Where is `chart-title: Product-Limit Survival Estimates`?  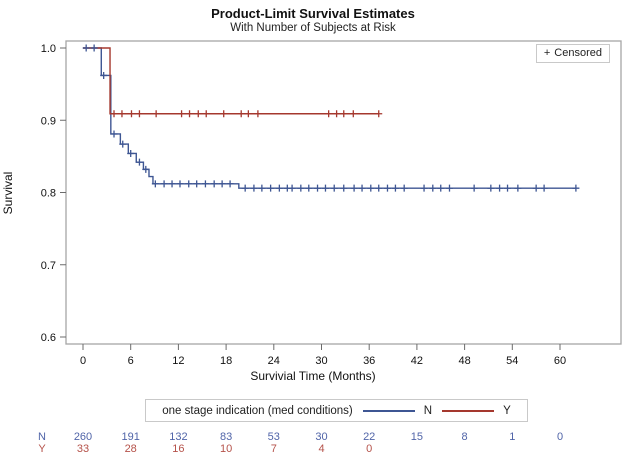
chart-title: Product-Limit Survival Estimates is located at coordinates (313, 13).